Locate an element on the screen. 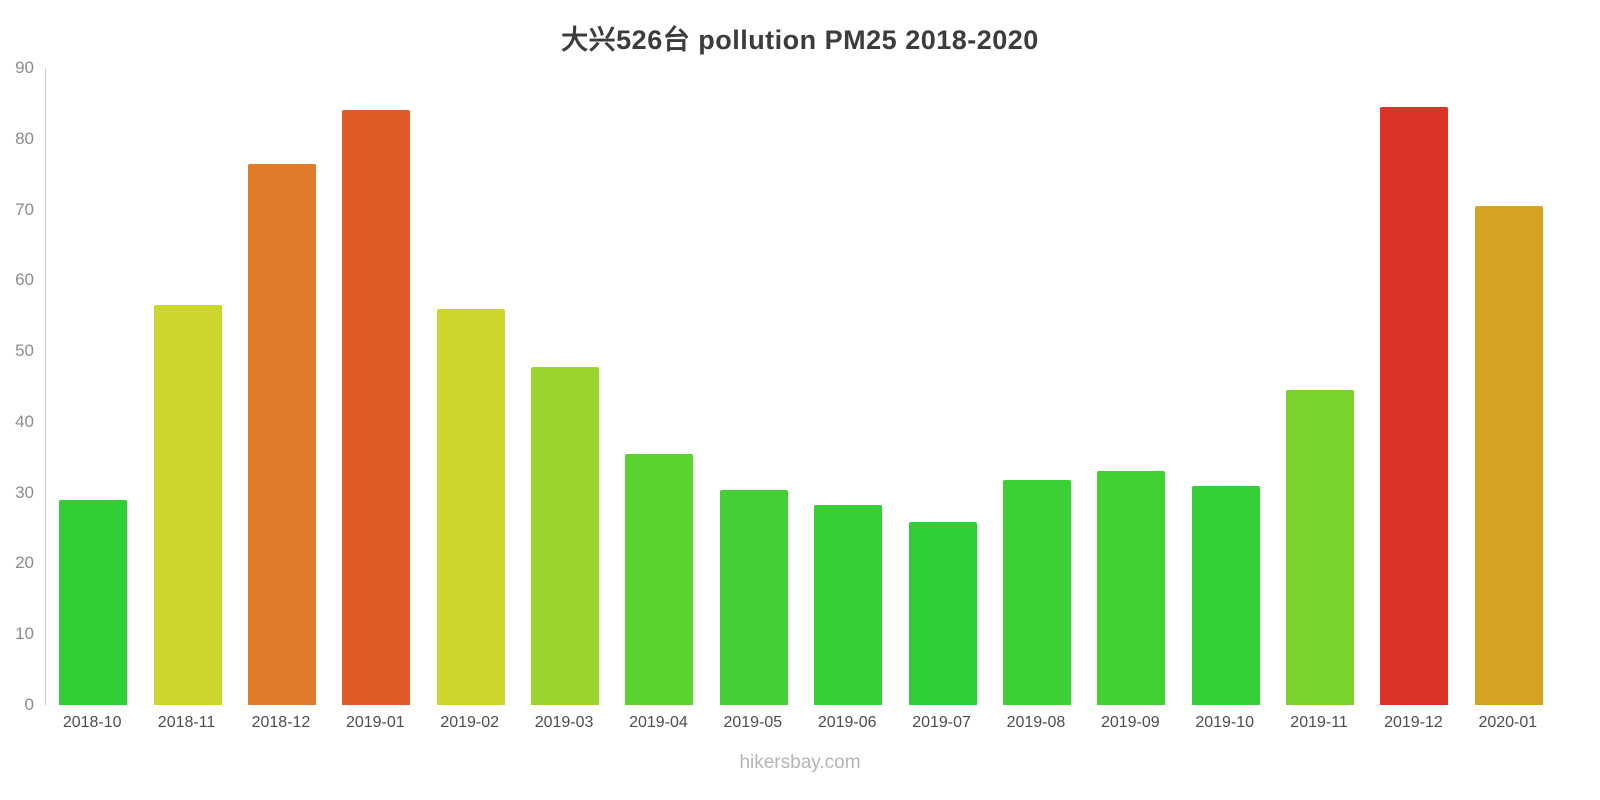 Image resolution: width=1600 pixels, height=800 pixels. x-axis-label: 2019-02 is located at coordinates (470, 722).